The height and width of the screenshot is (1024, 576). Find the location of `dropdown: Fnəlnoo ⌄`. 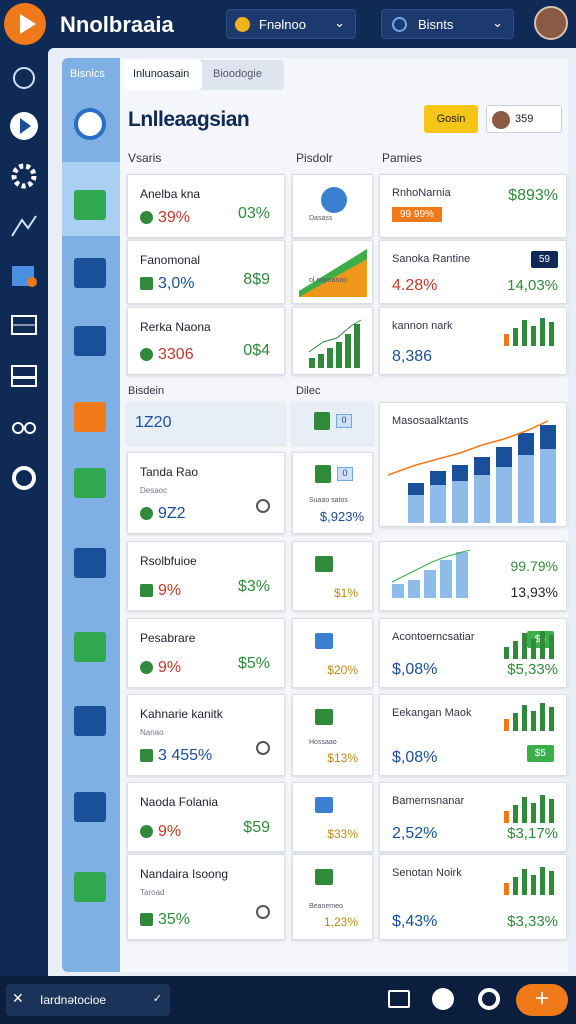

dropdown: Fnəlnoo ⌄ is located at coordinates (291, 24).